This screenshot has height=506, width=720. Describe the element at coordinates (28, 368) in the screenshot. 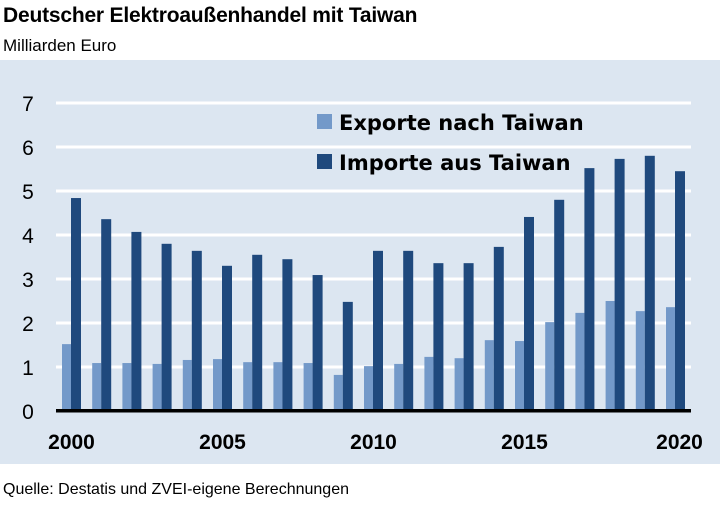

I see `y-tick-label: 1` at that location.